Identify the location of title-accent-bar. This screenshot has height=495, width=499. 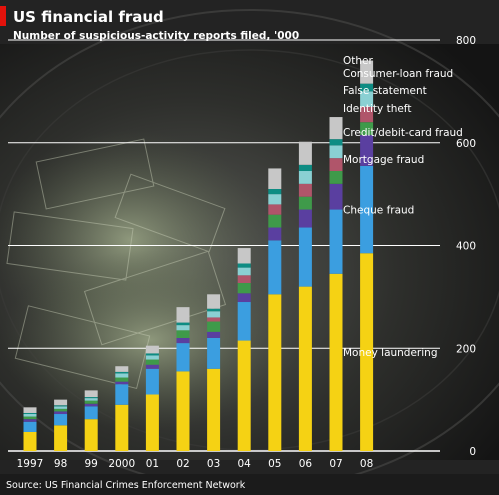
(3, 16).